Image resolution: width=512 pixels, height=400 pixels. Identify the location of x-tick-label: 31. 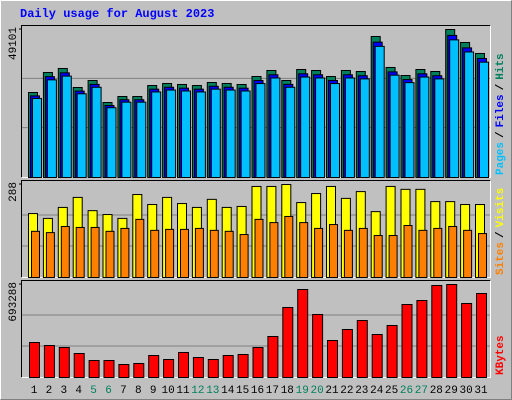
(481, 391).